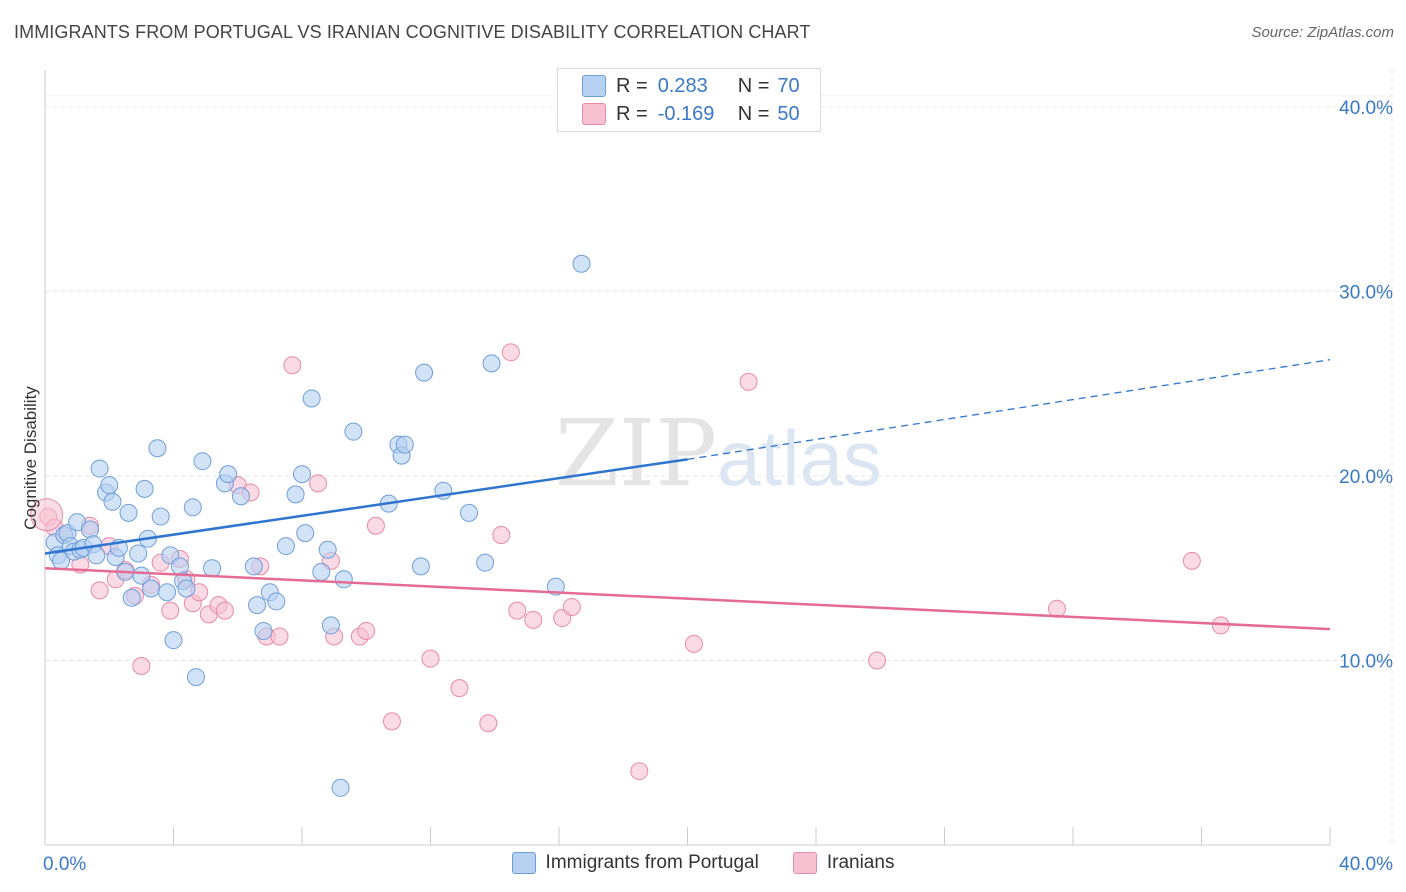 The width and height of the screenshot is (1406, 892). Describe the element at coordinates (1366, 108) in the screenshot. I see `y-tick-label: 40.0%` at that location.